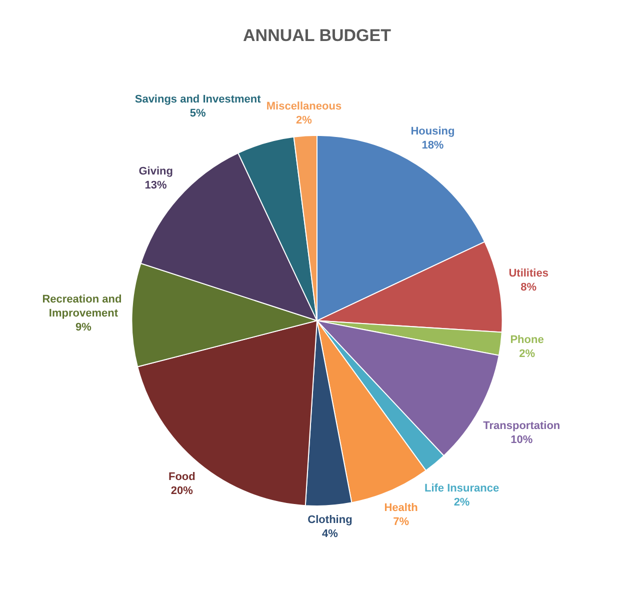 Image resolution: width=634 pixels, height=595 pixels. What do you see at coordinates (521, 426) in the screenshot?
I see `slice-label: Transportation` at bounding box center [521, 426].